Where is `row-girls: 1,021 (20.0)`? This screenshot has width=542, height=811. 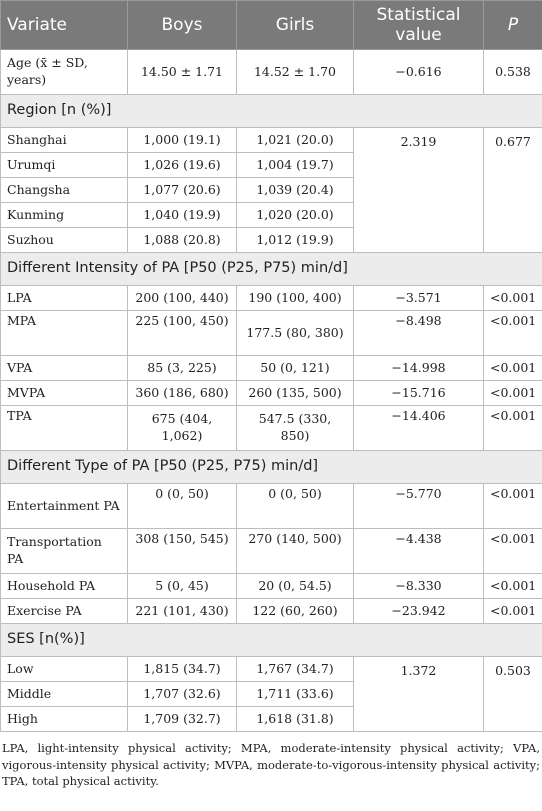
row-girls: 1,021 (20.0) is located at coordinates (295, 140).